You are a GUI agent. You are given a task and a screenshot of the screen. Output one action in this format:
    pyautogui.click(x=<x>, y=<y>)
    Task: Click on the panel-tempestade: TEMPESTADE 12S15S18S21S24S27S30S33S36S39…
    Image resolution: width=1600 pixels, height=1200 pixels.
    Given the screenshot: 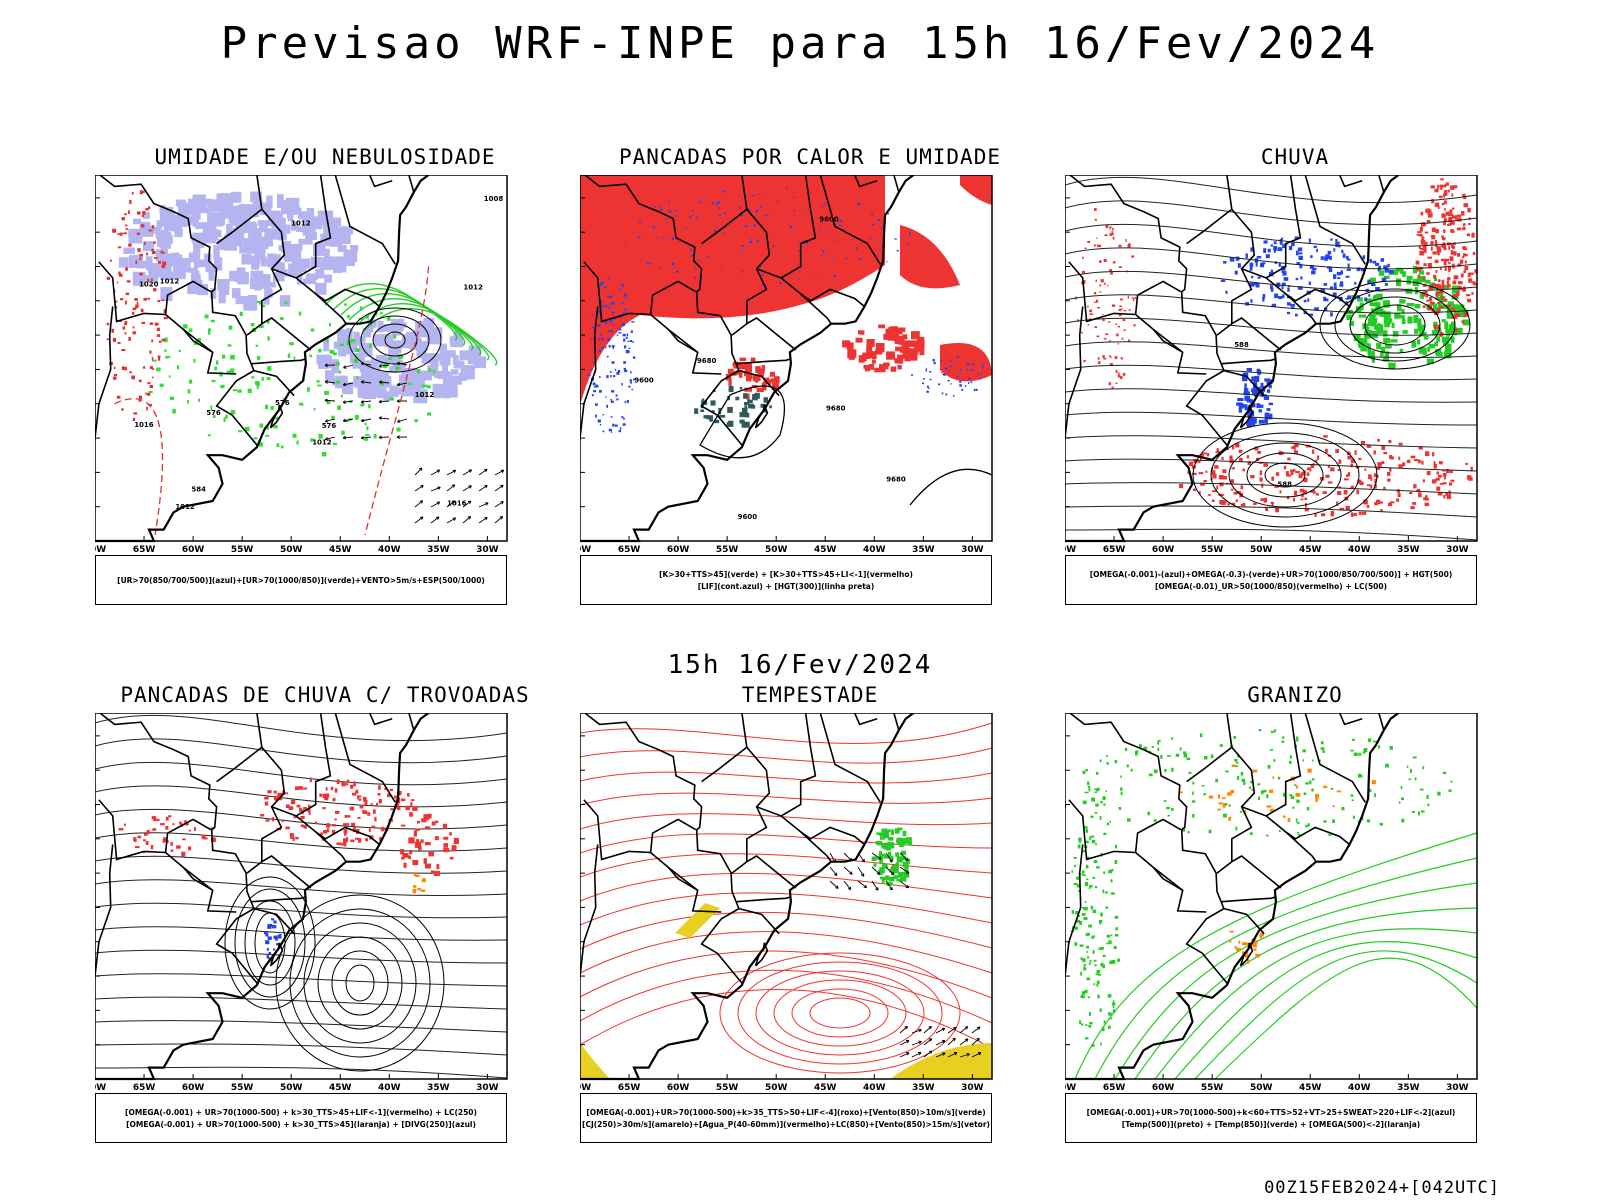 What is the action you would take?
    pyautogui.click(x=810, y=923)
    